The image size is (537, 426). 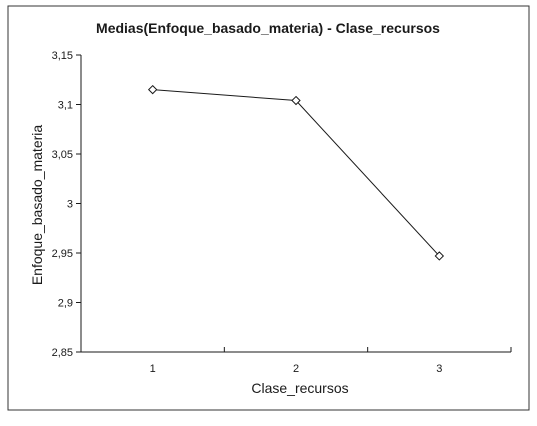 What do you see at coordinates (70, 205) in the screenshot?
I see `y-tick-label: 3` at bounding box center [70, 205].